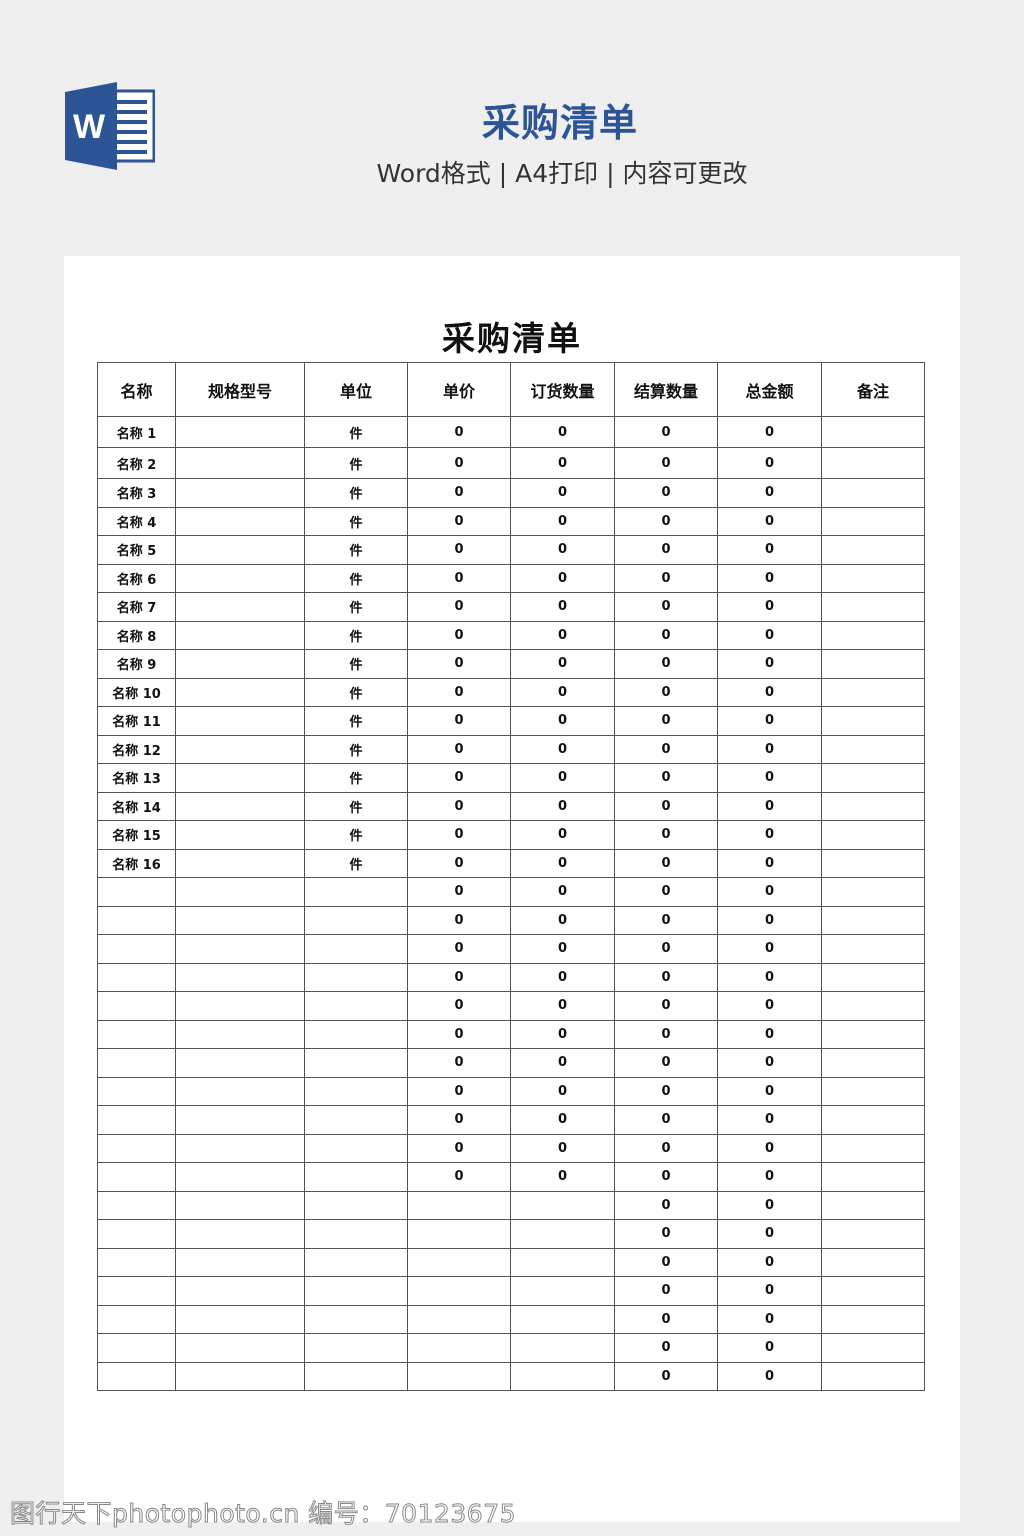 This screenshot has height=1536, width=1024. What do you see at coordinates (136, 578) in the screenshot?
I see `cell-name: 名称 6` at bounding box center [136, 578].